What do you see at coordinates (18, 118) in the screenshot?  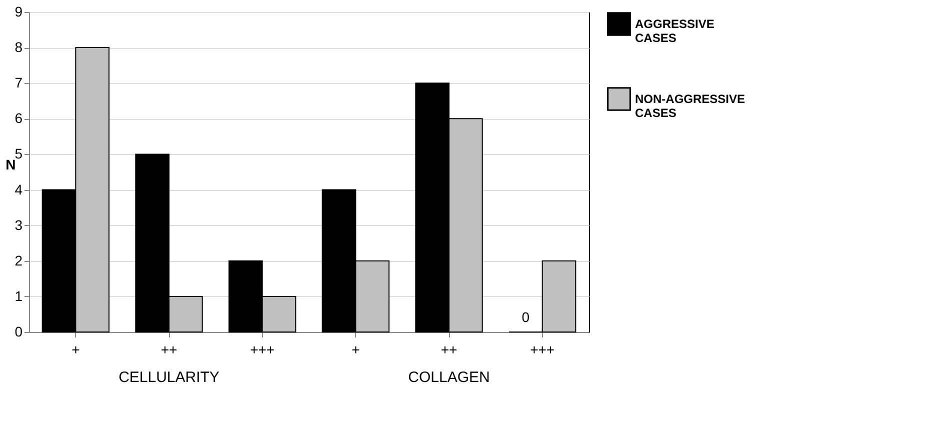 I see `y-tick-label: 6` at bounding box center [18, 118].